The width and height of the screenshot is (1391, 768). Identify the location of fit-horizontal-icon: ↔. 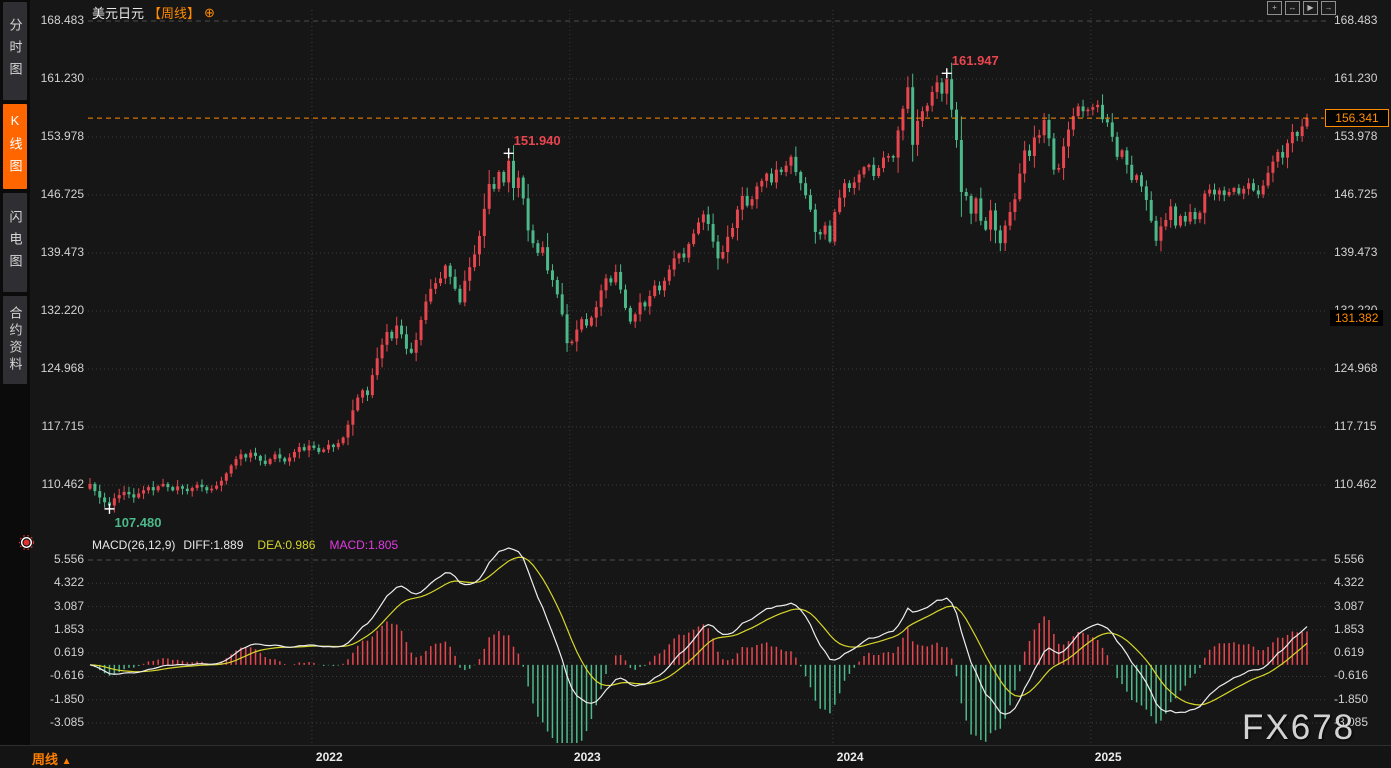
(1292, 8).